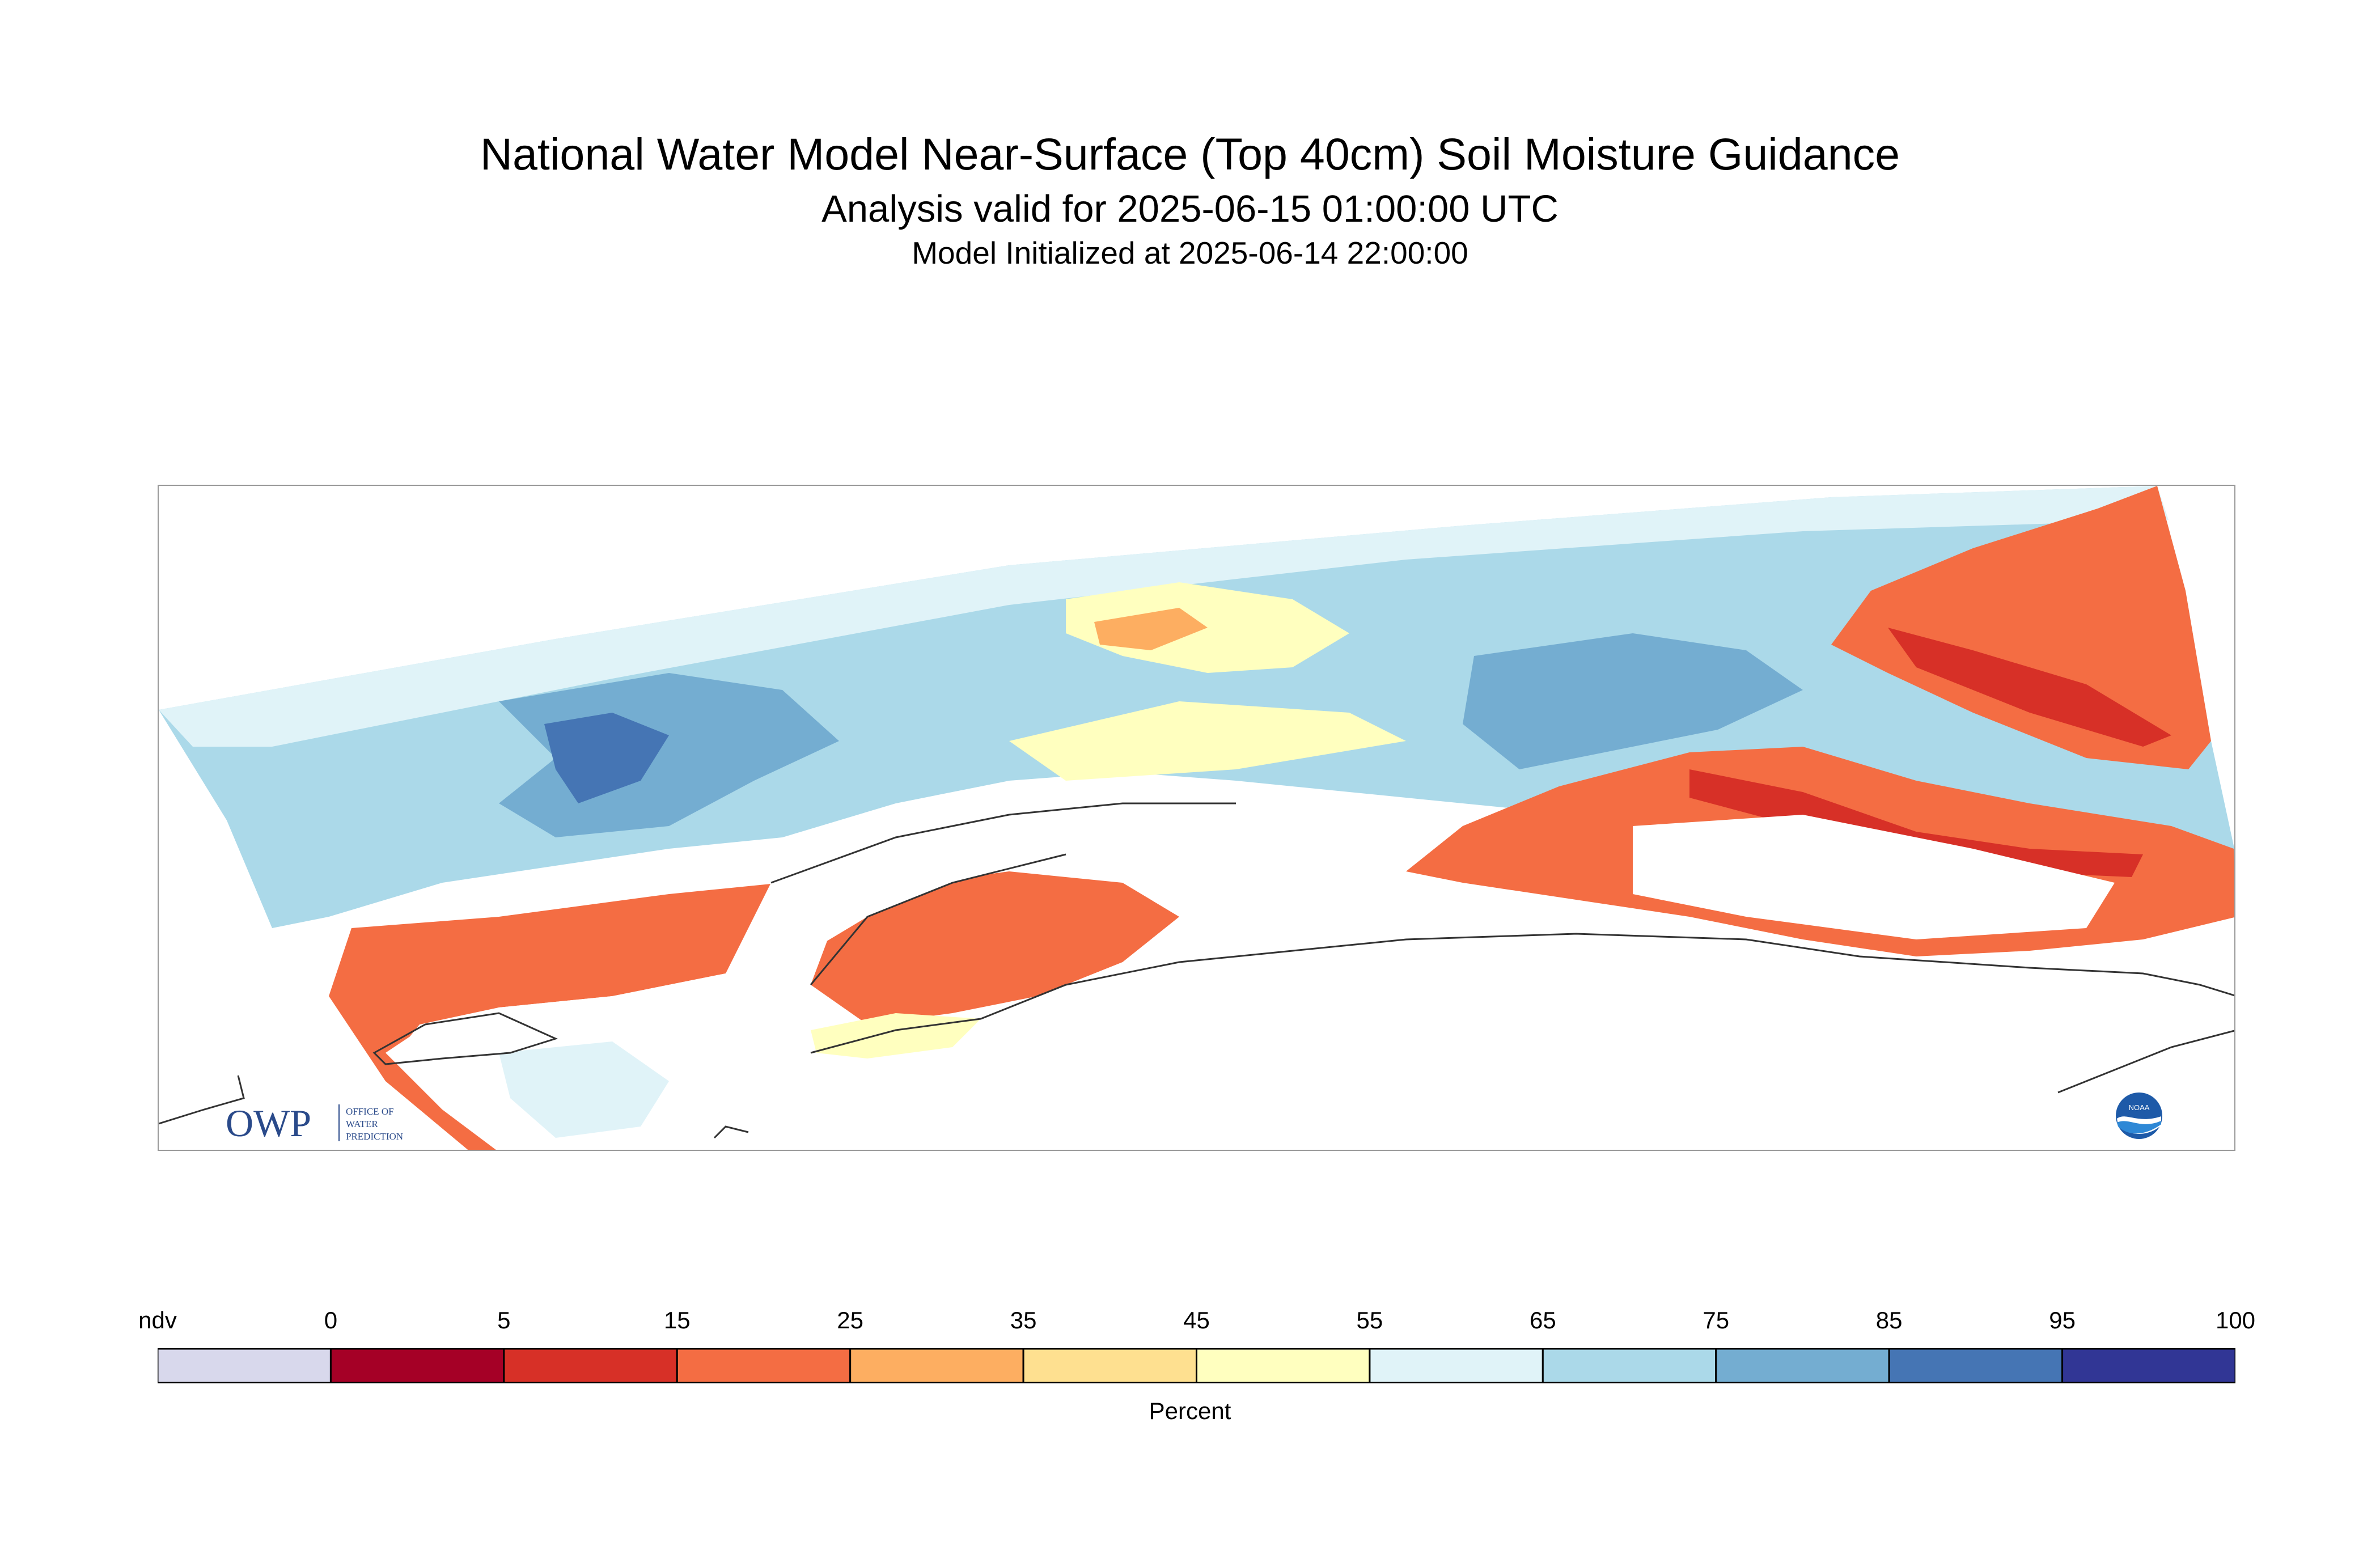 Image resolution: width=2380 pixels, height=1554 pixels. Describe the element at coordinates (1196, 1320) in the screenshot. I see `colorbar-tick-label: 45` at that location.